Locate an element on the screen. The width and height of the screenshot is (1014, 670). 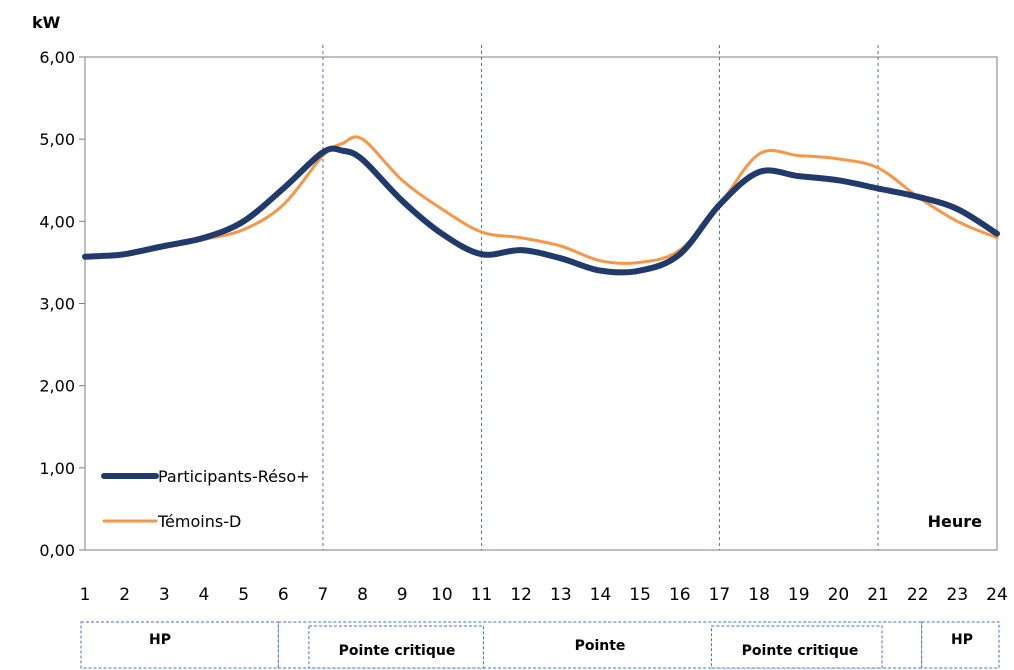
y-tick-label: 3,00 is located at coordinates (57, 304).